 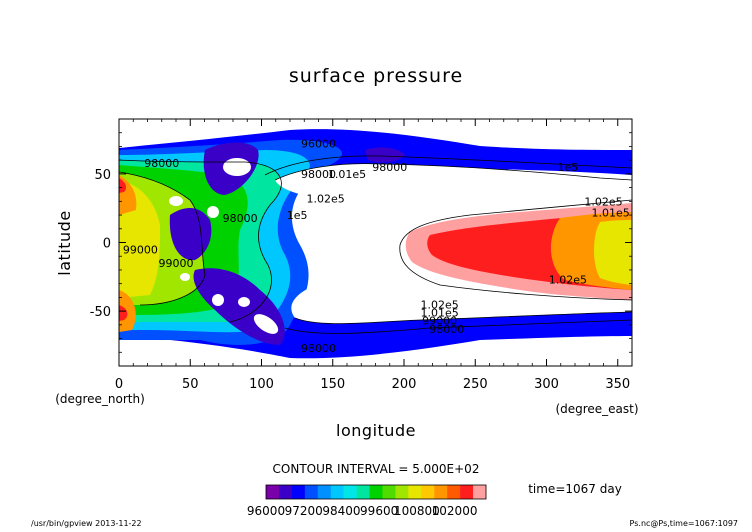 What do you see at coordinates (475, 384) in the screenshot?
I see `x-tick-label: 250` at bounding box center [475, 384].